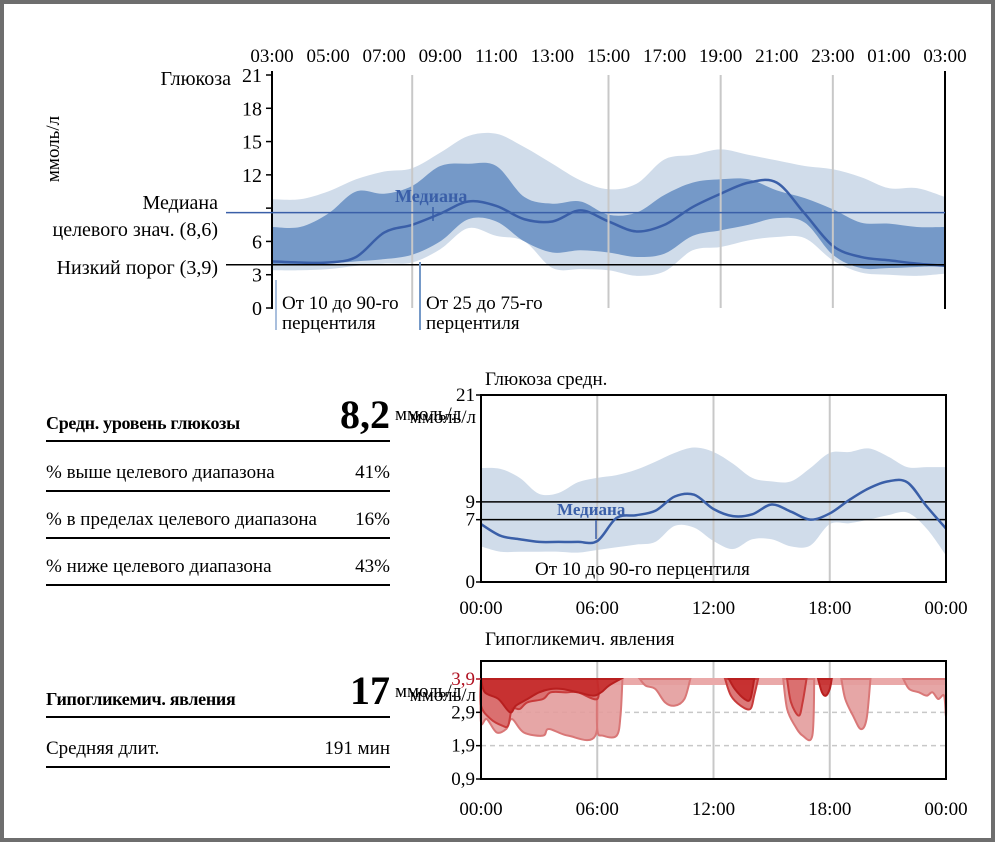  I want to click on y-tick-label: 6, so click(257, 242).